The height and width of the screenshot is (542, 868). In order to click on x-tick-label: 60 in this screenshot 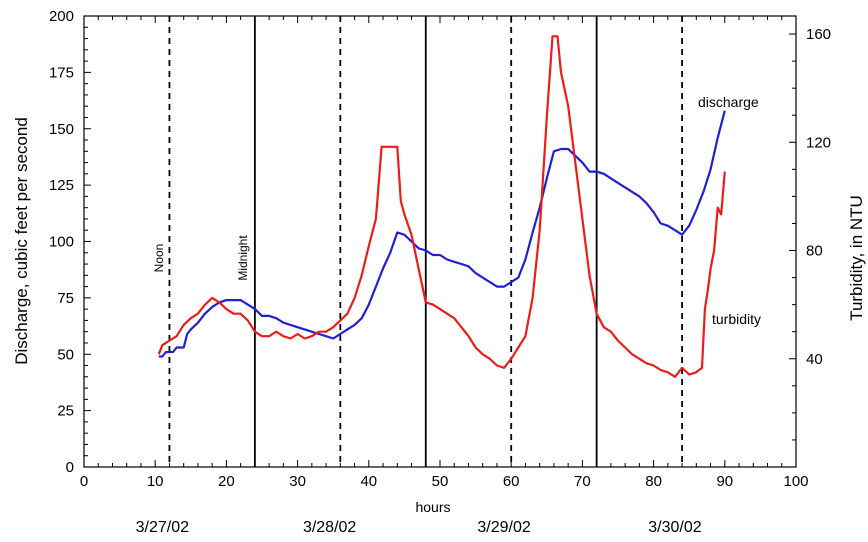, I will do `click(511, 481)`.